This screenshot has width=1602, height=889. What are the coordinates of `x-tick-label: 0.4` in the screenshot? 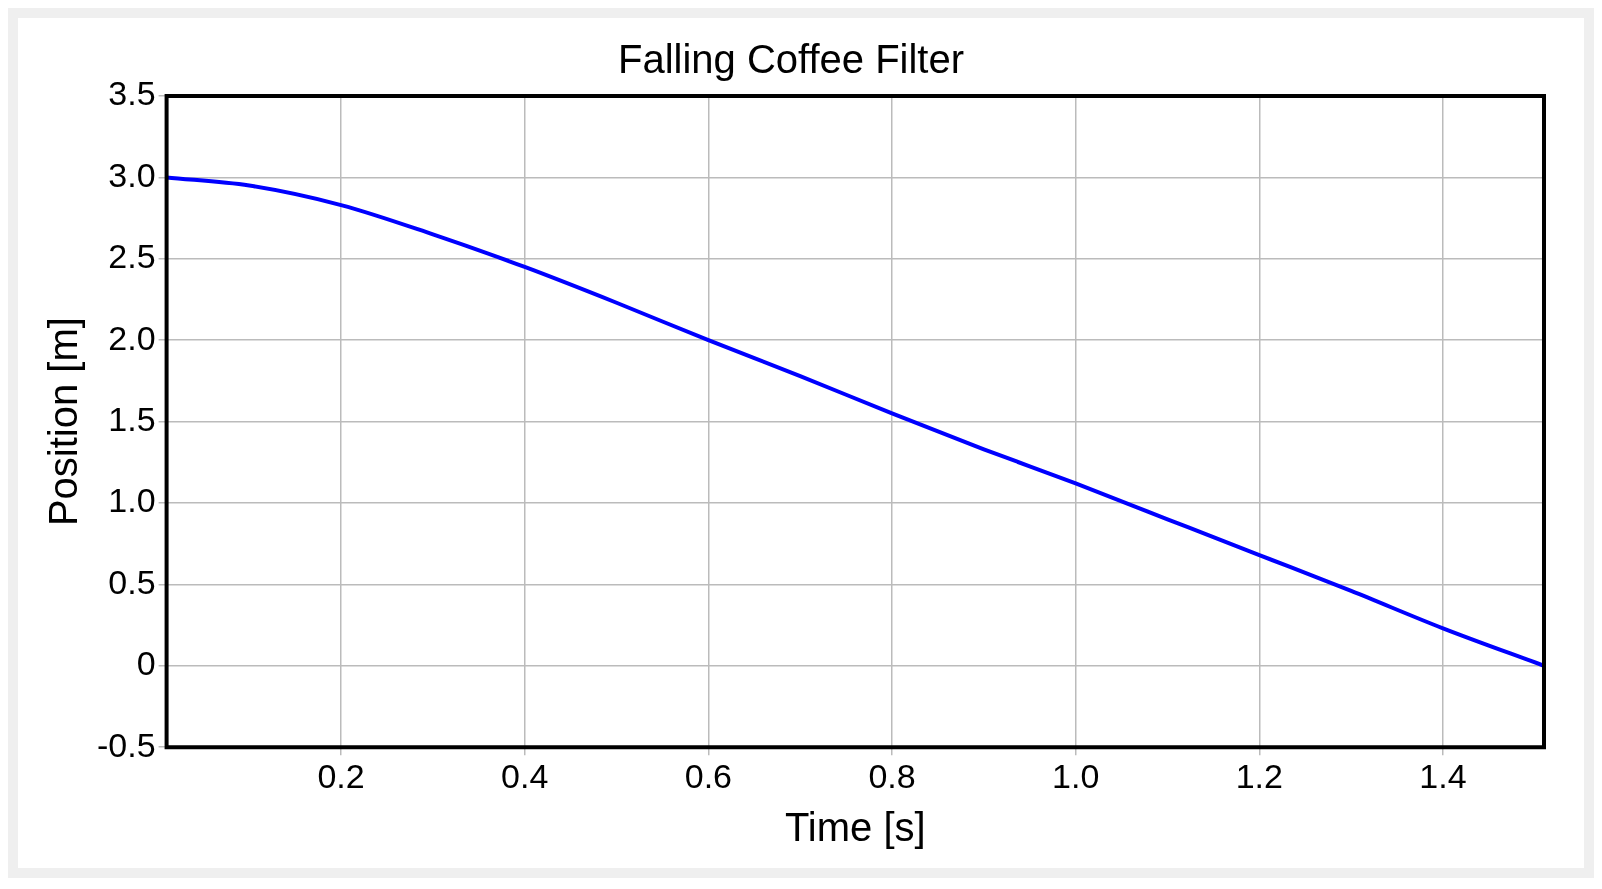 It's located at (525, 775).